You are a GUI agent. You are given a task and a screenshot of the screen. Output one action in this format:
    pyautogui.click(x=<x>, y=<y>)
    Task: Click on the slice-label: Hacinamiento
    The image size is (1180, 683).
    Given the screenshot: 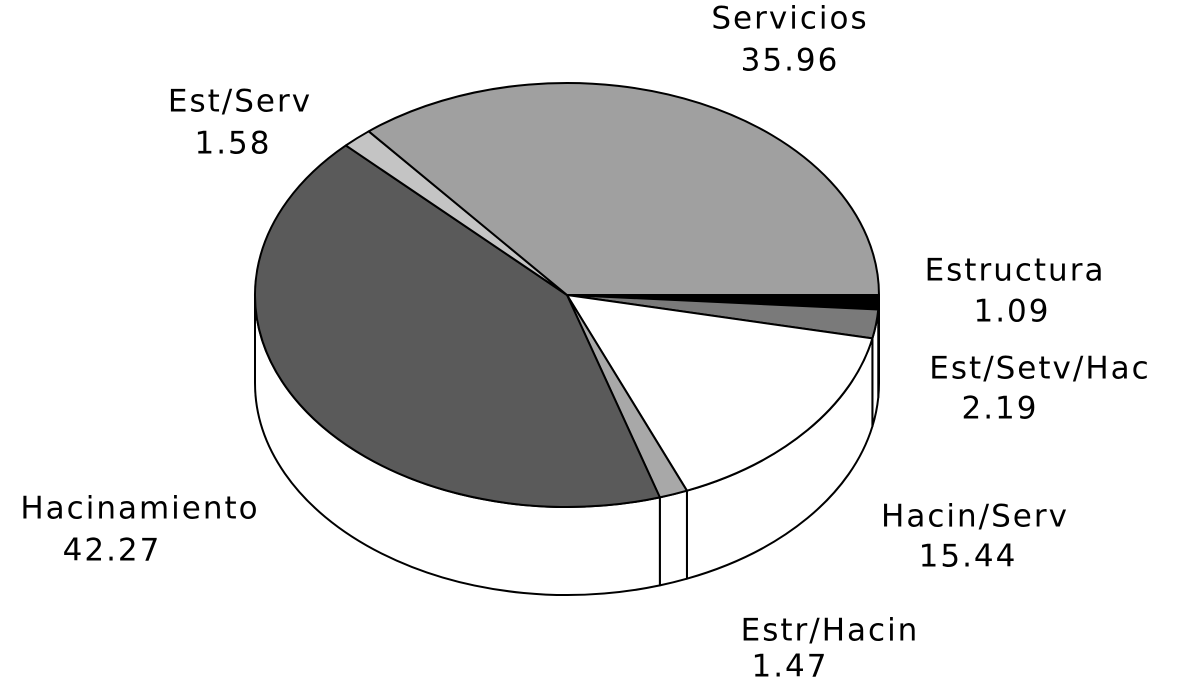 What is the action you would take?
    pyautogui.click(x=139, y=509)
    